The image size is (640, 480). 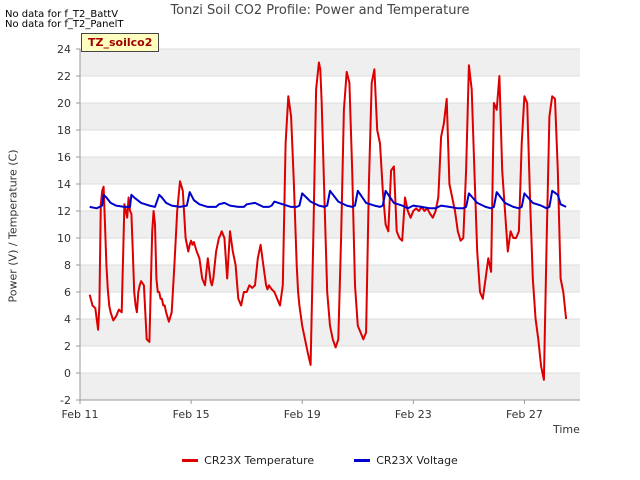 I want to click on y-tick-label: 20, so click(x=64, y=103).